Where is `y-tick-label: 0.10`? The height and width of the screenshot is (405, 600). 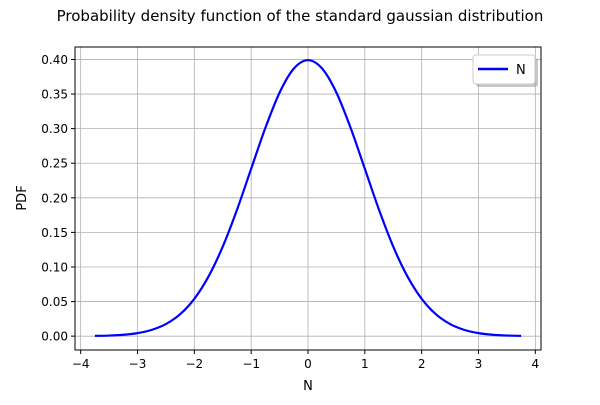
y-tick-label: 0.10 is located at coordinates (54, 267).